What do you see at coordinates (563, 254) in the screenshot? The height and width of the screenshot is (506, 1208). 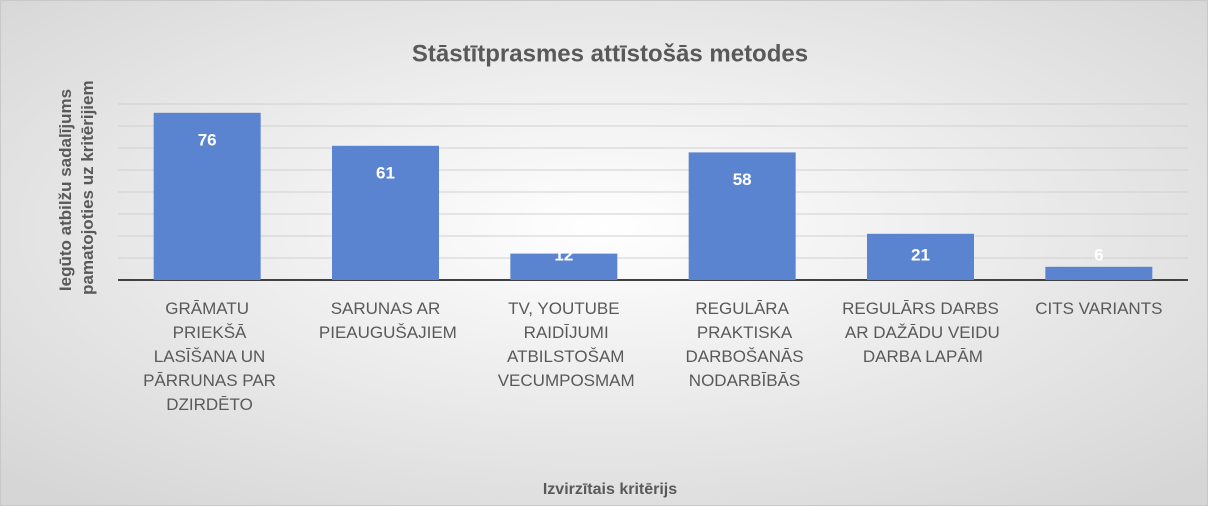 I see `data-label: 12` at bounding box center [563, 254].